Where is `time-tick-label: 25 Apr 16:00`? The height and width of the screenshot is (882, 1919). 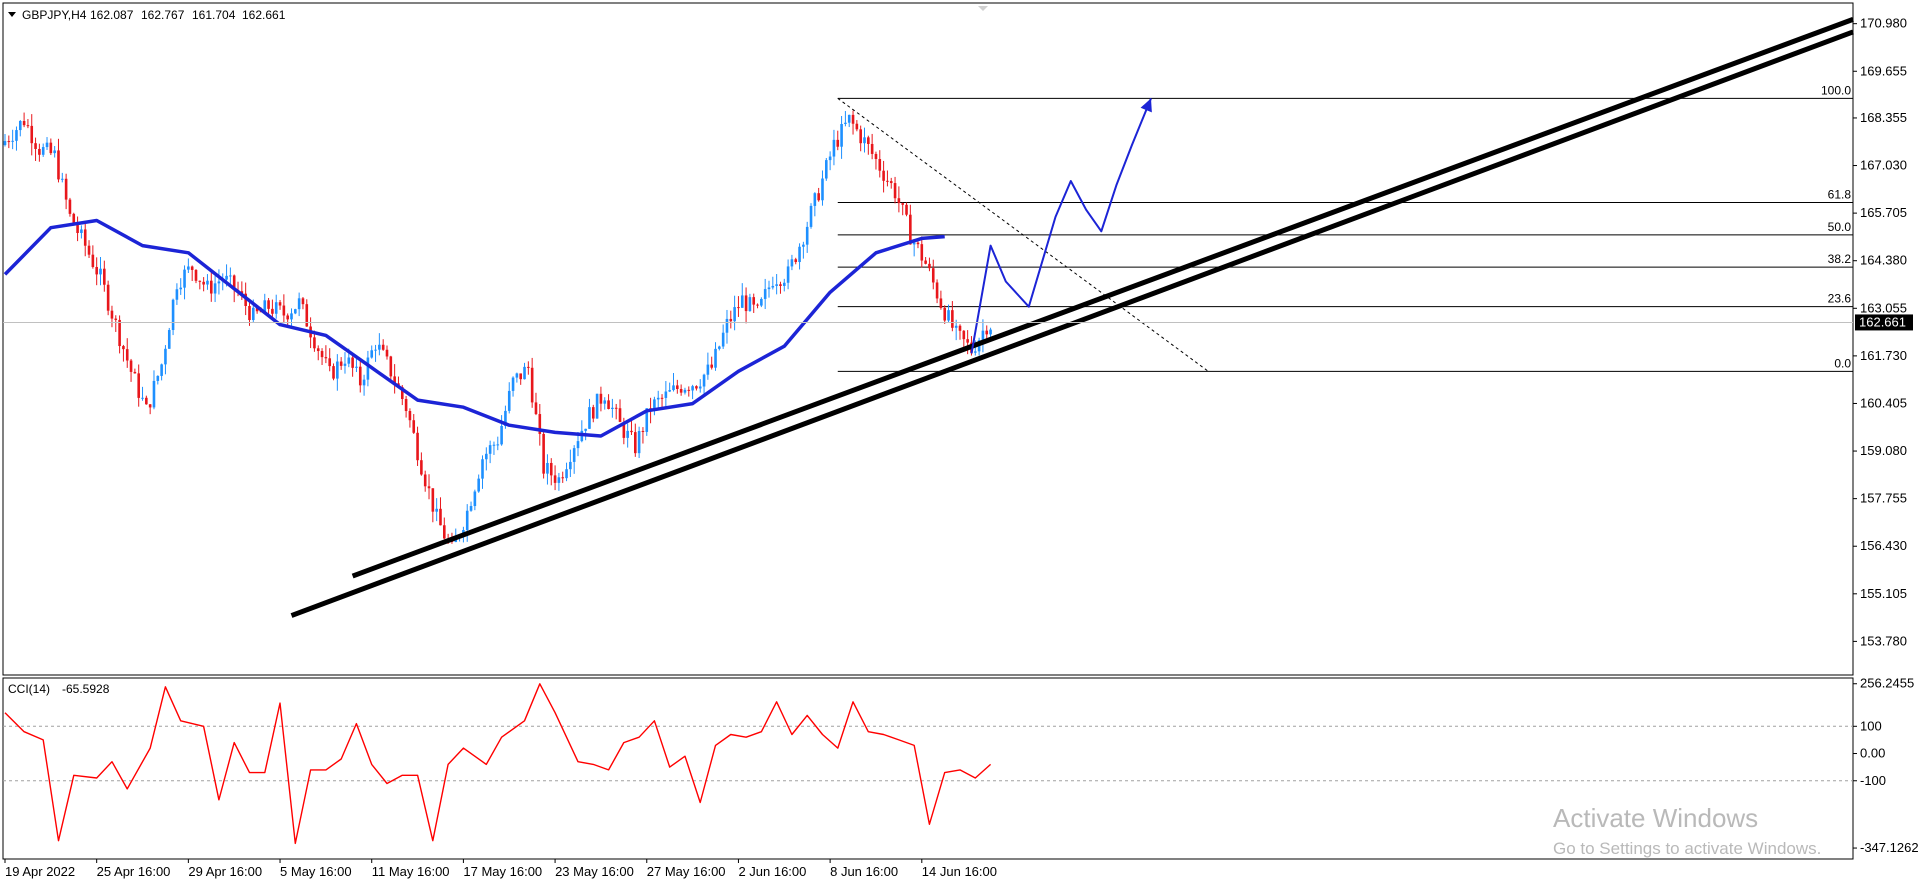 time-tick-label: 25 Apr 16:00 is located at coordinates (134, 871).